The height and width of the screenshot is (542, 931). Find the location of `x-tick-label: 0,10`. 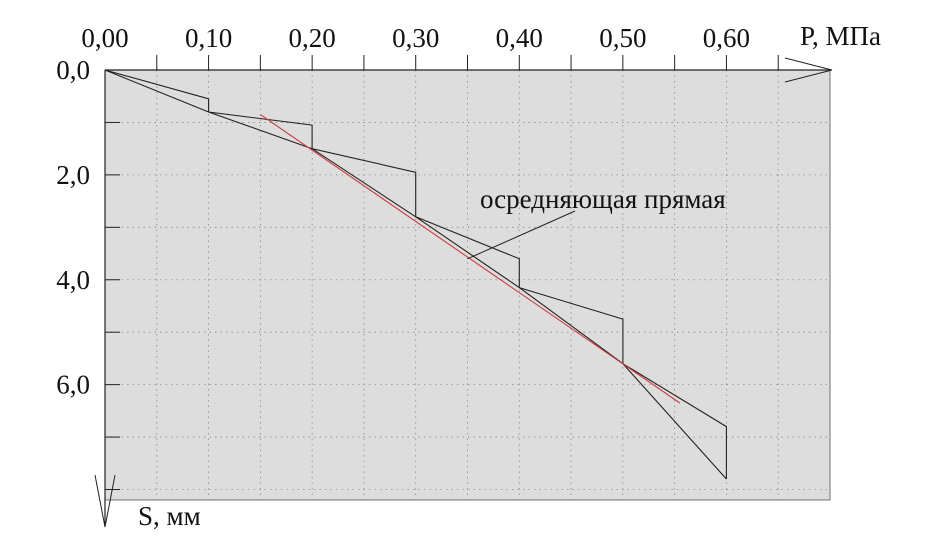

x-tick-label: 0,10 is located at coordinates (208, 38).